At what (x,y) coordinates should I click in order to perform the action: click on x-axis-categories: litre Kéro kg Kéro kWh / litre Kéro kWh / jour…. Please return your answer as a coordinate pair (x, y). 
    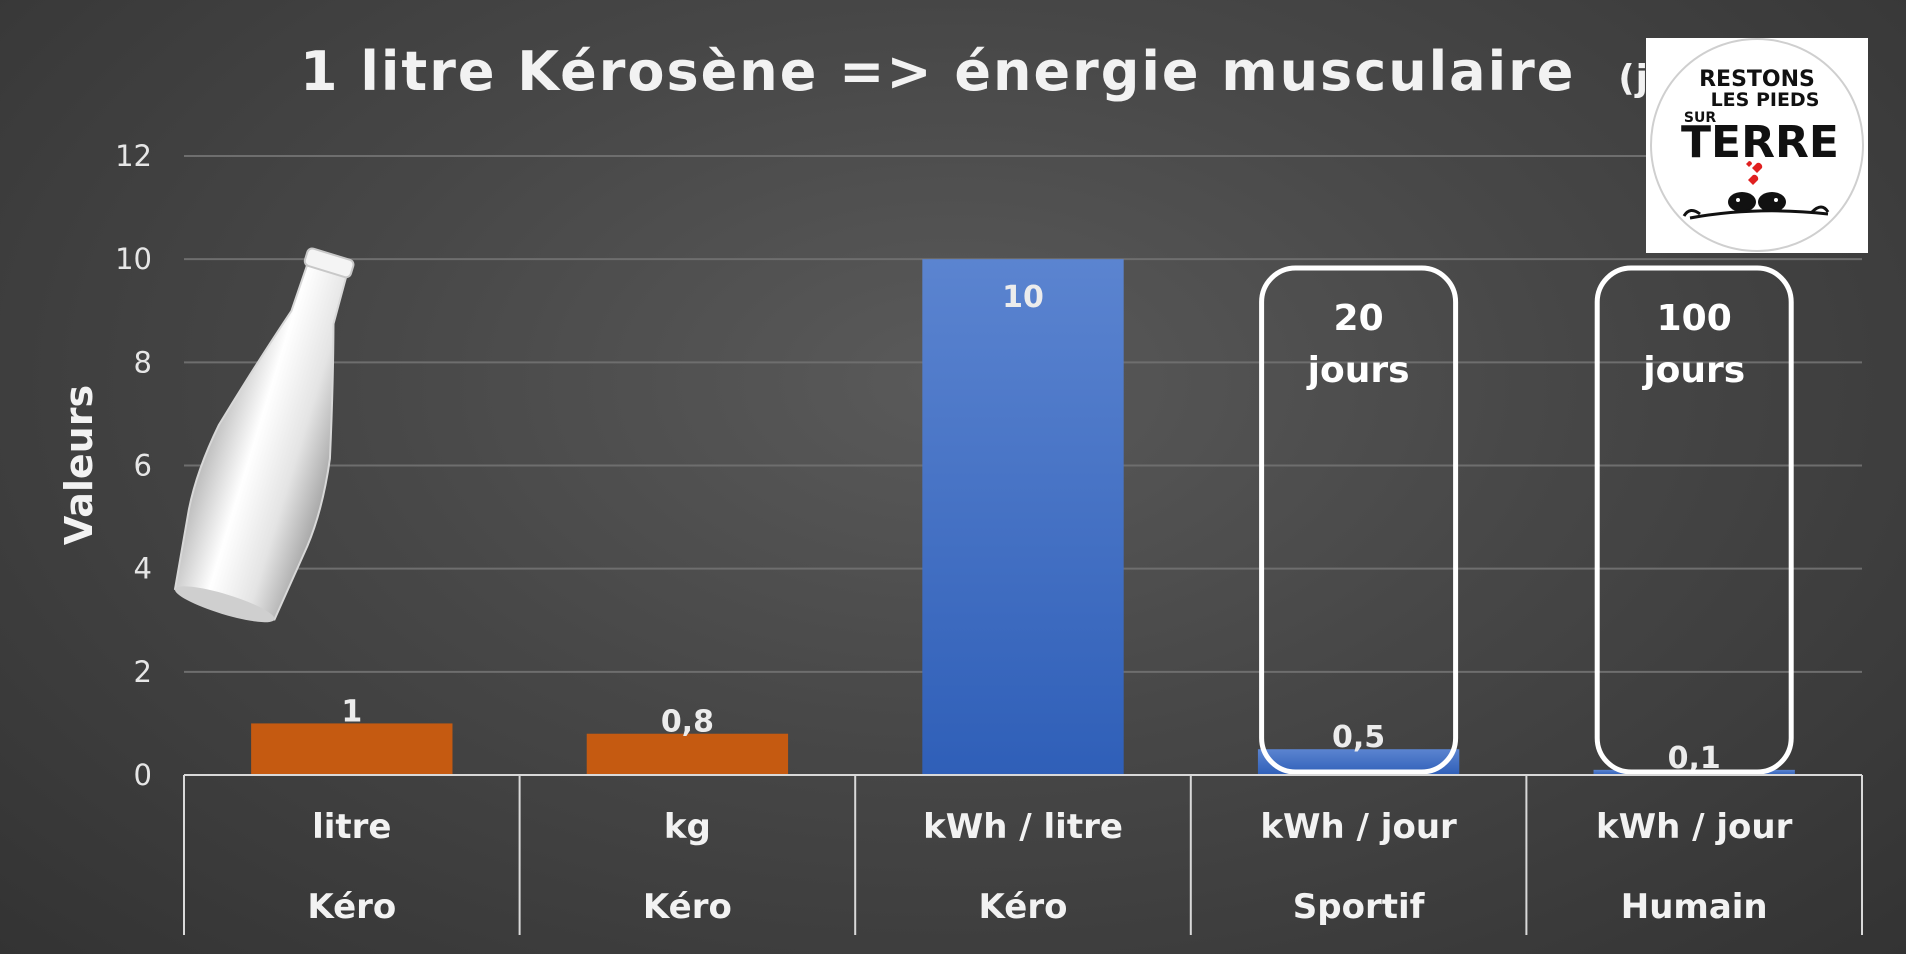
    Looking at the image, I should click on (1023, 854).